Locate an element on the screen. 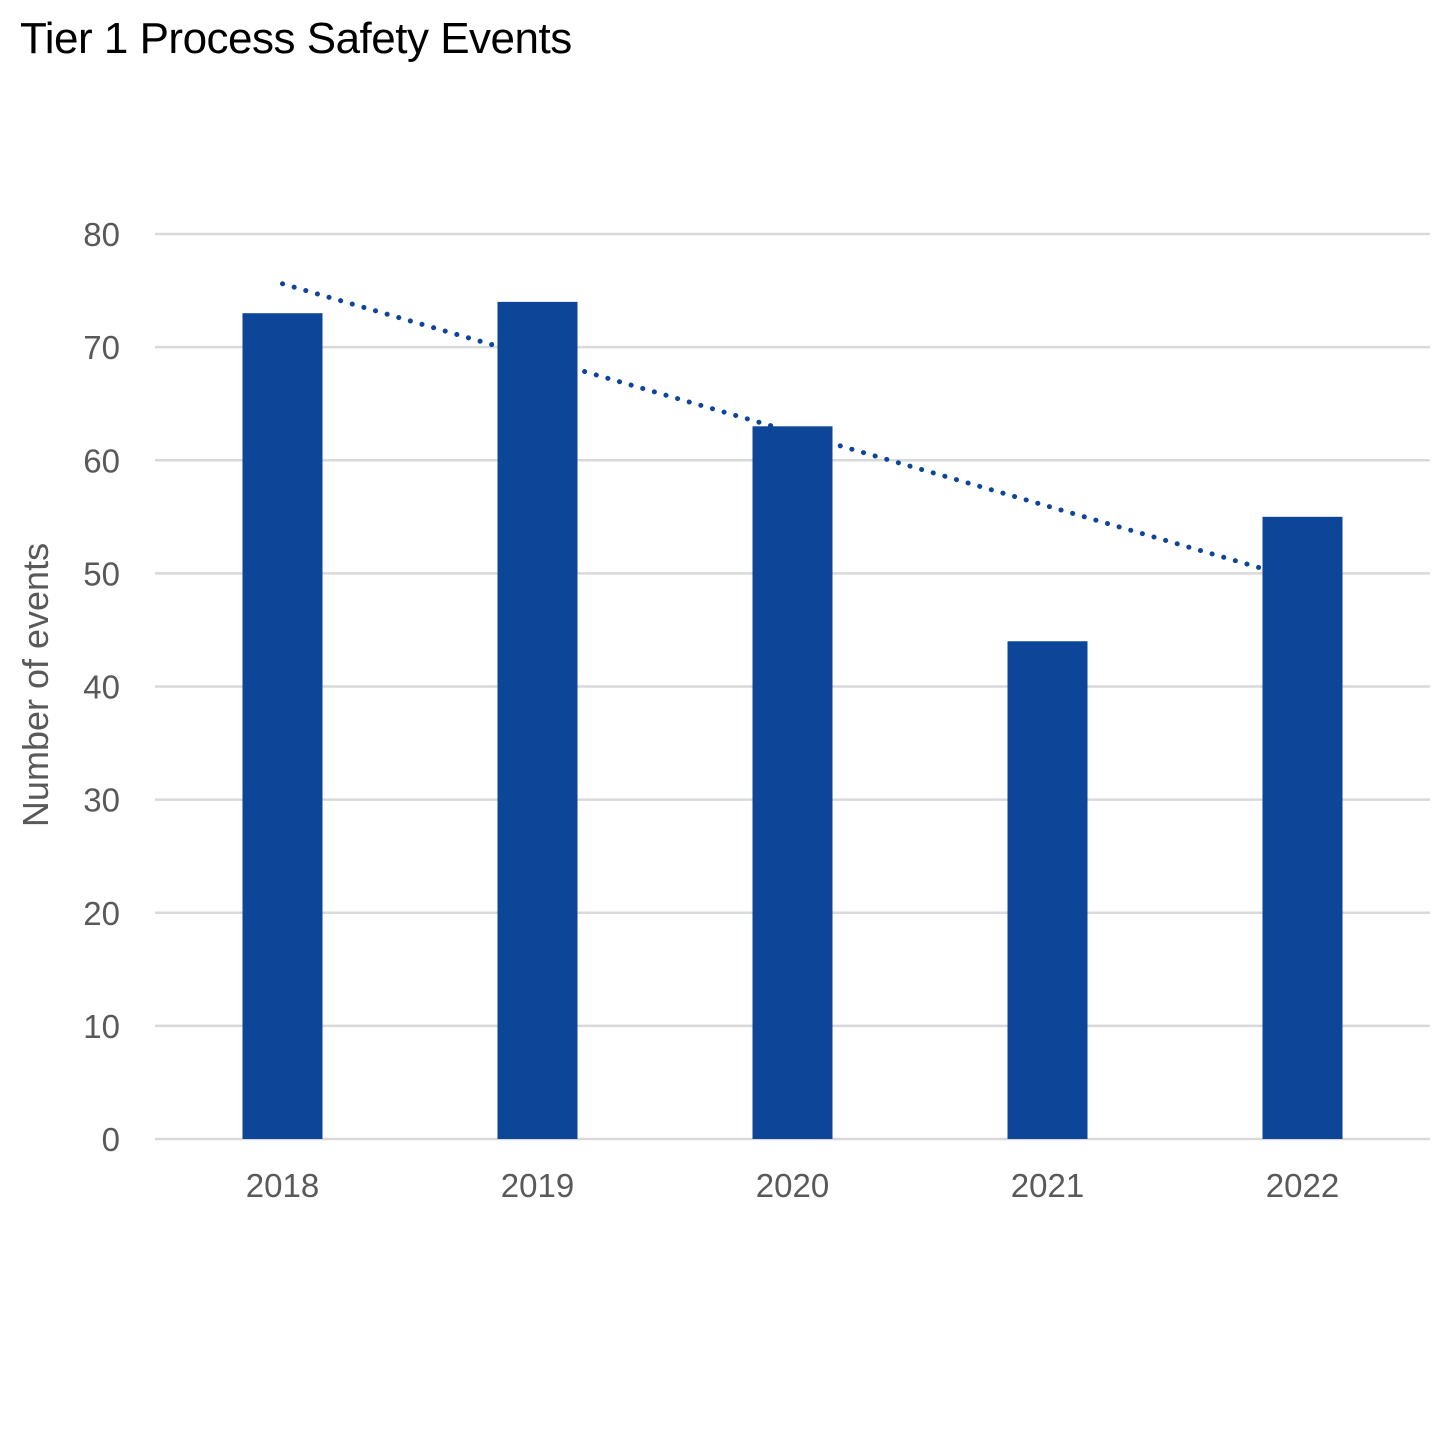 The image size is (1440, 1440). trendline-path is located at coordinates (772, 426).